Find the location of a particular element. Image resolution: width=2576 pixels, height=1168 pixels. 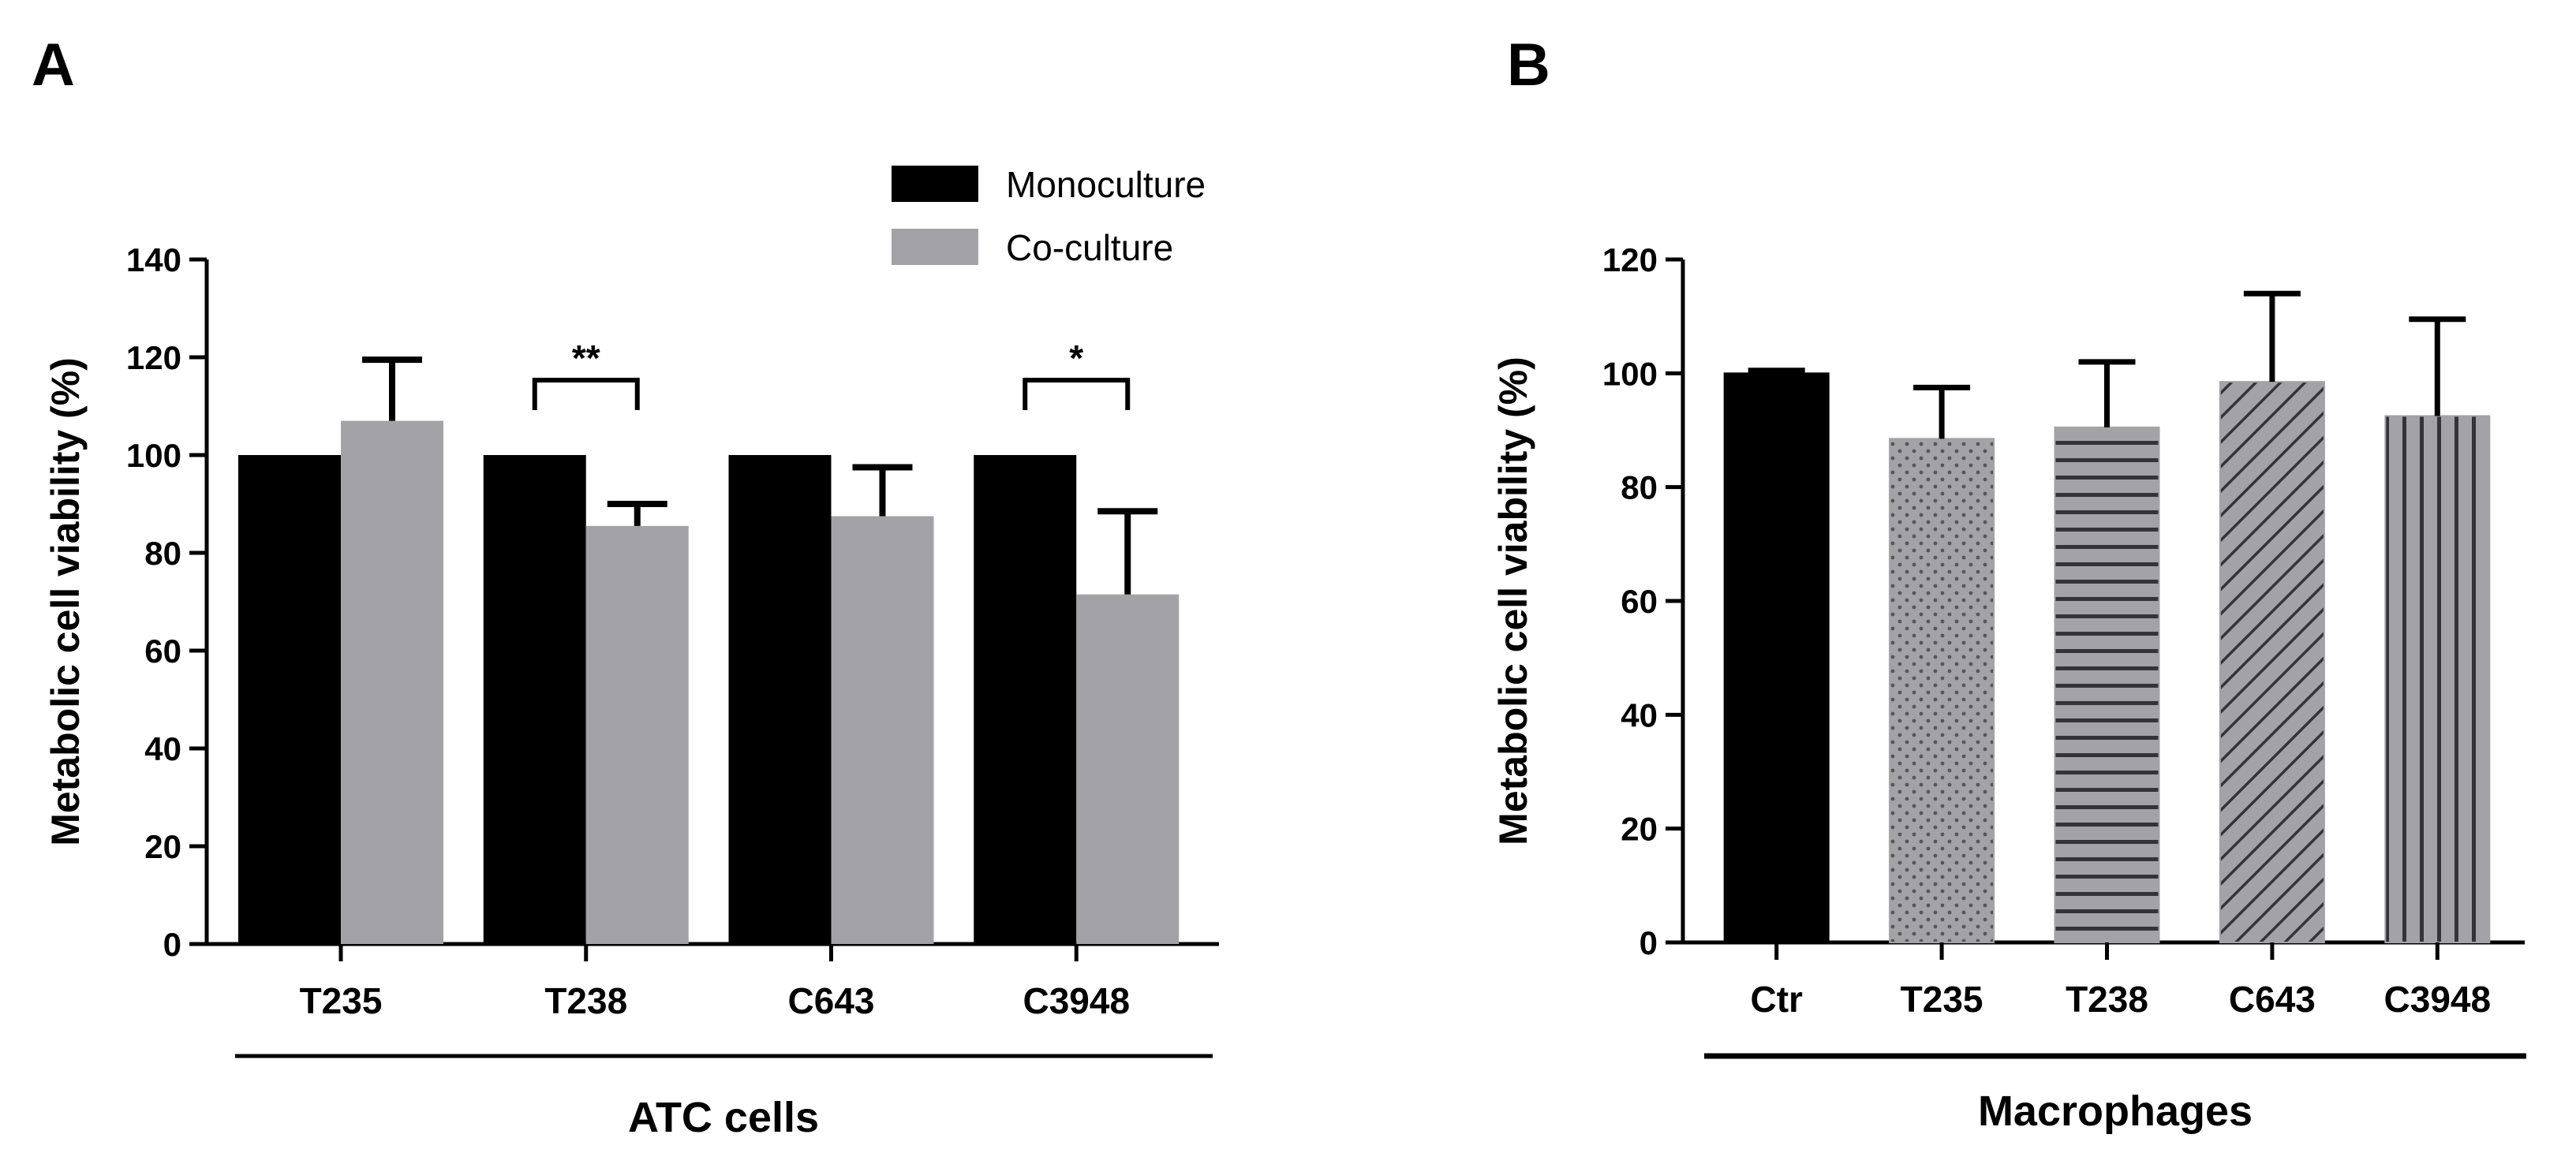

panel-a-letter: A is located at coordinates (53, 65).